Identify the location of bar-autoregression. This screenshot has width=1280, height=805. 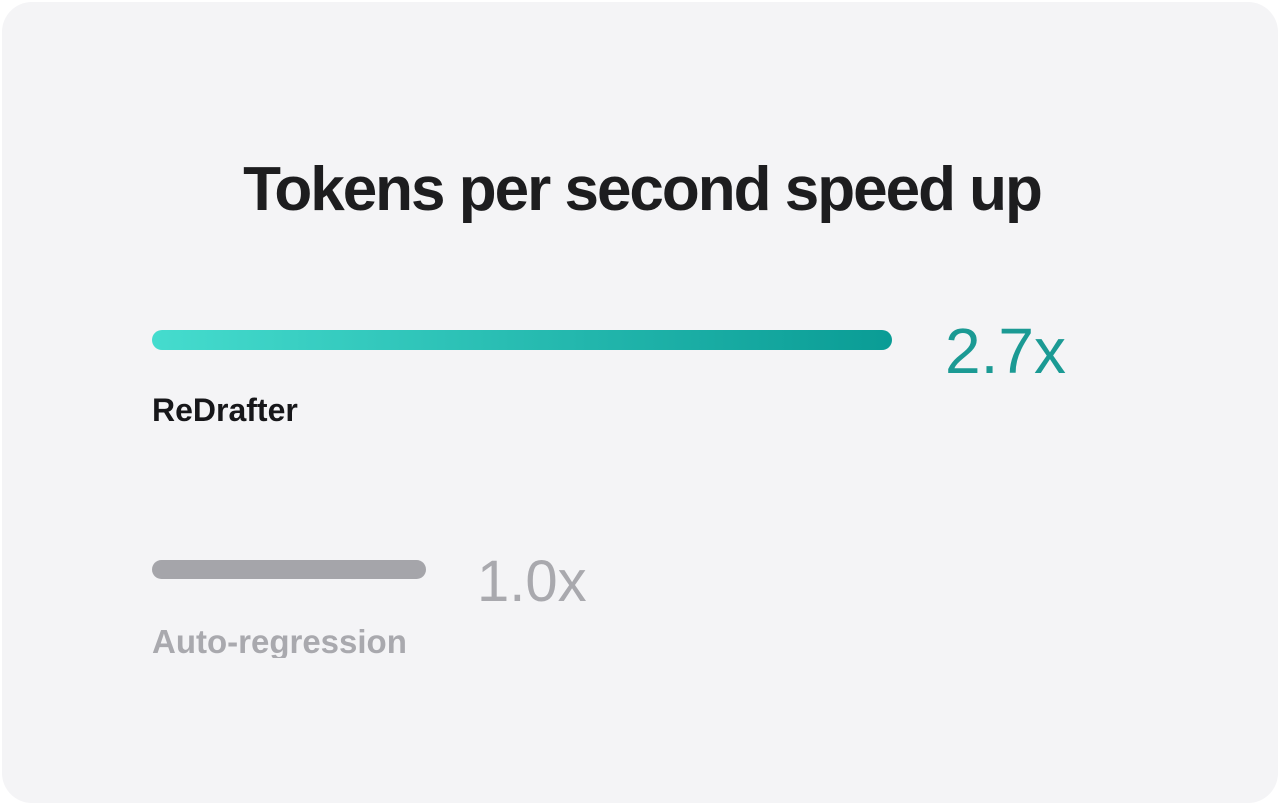
(289, 569).